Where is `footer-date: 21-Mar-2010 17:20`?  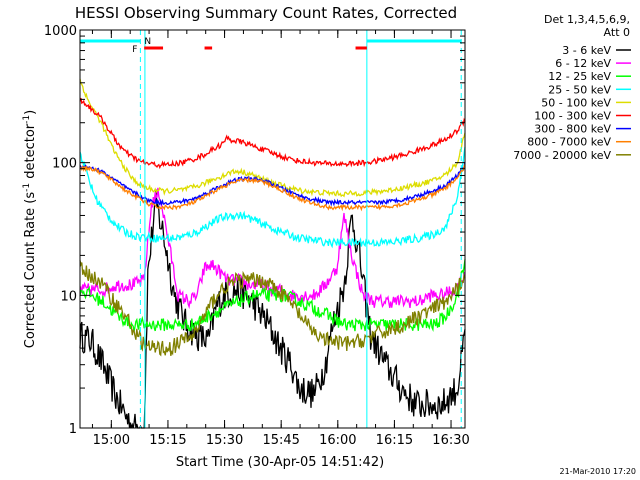
footer-date: 21-Mar-2010 17:20 is located at coordinates (598, 471).